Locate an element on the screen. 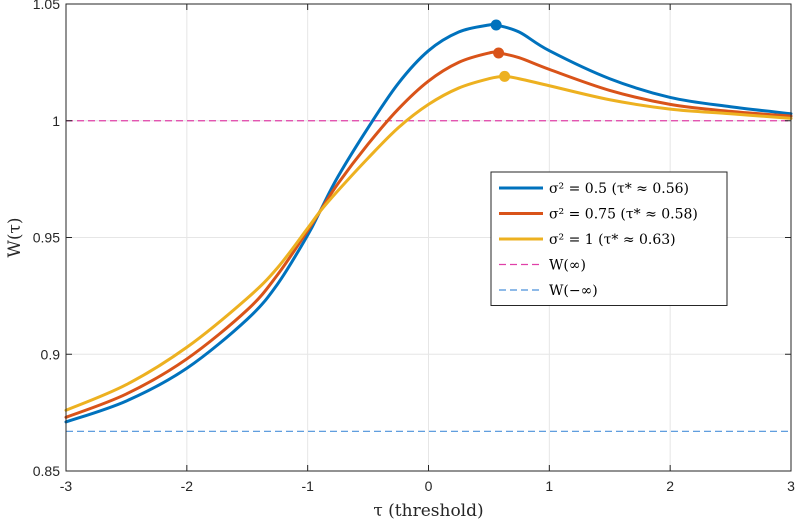 The image size is (798, 523). x-tick-label: -2 is located at coordinates (187, 486).